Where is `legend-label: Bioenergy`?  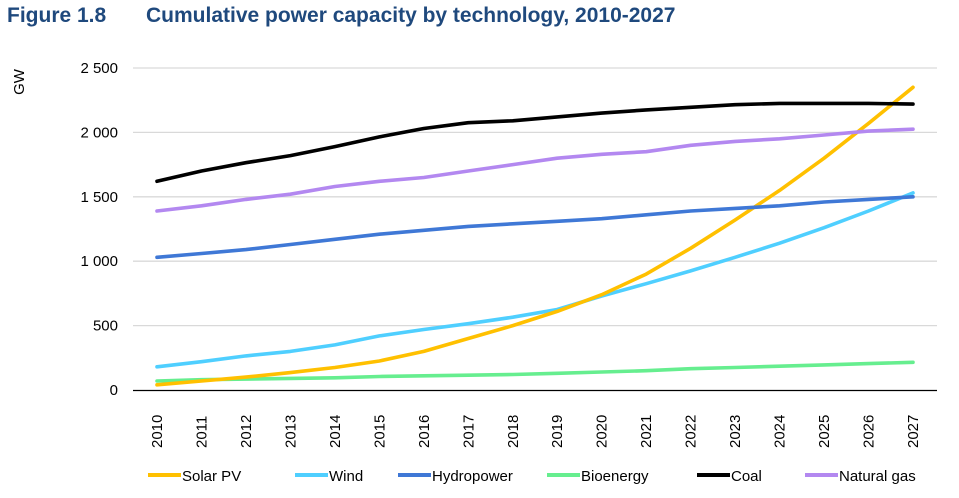 legend-label: Bioenergy is located at coordinates (615, 476).